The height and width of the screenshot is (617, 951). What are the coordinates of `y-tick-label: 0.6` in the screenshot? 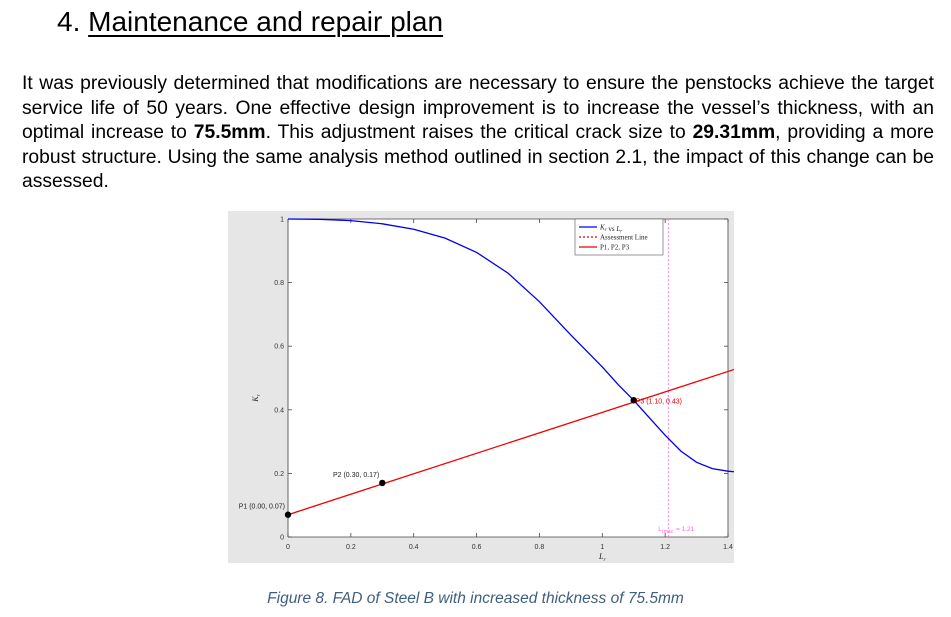 It's located at (279, 347).